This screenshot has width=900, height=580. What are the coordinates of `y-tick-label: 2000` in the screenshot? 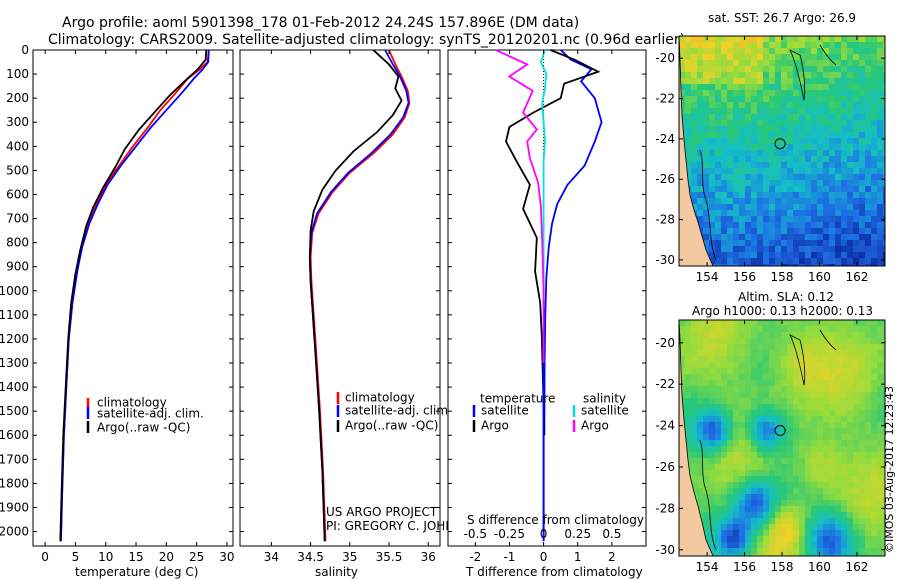 It's located at (14, 532).